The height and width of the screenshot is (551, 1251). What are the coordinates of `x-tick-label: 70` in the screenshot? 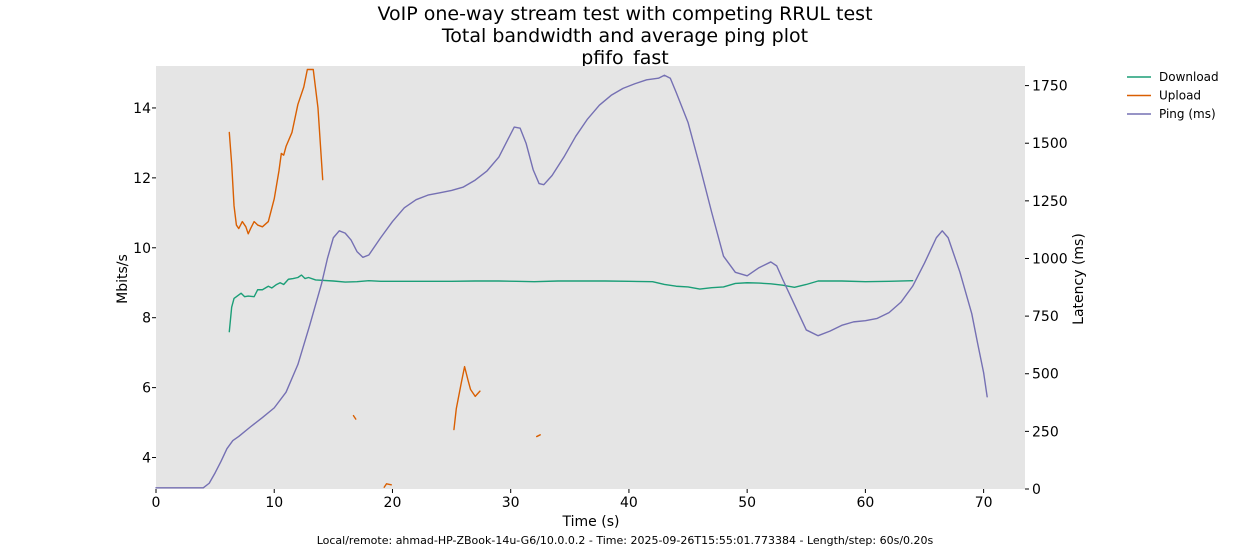 It's located at (984, 503).